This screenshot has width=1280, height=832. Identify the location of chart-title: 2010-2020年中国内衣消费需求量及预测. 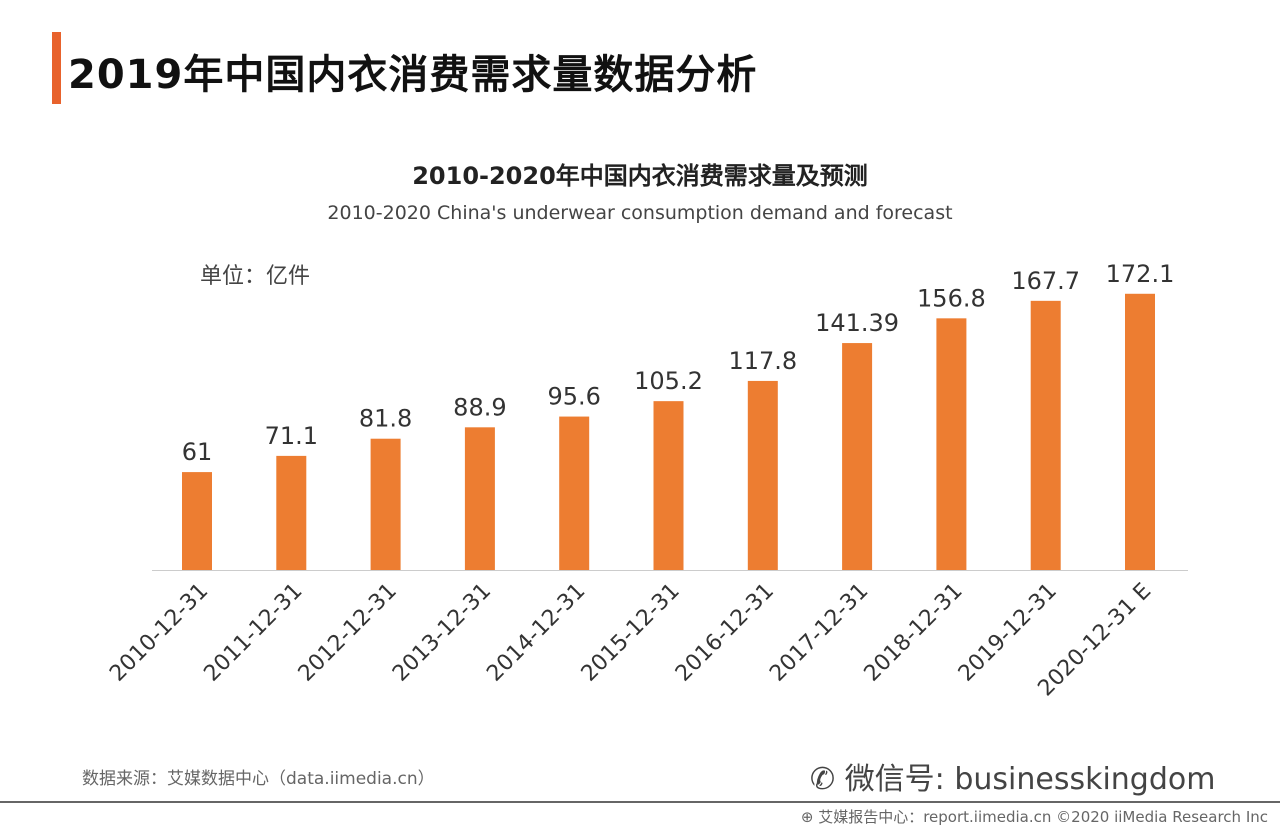
(640, 176).